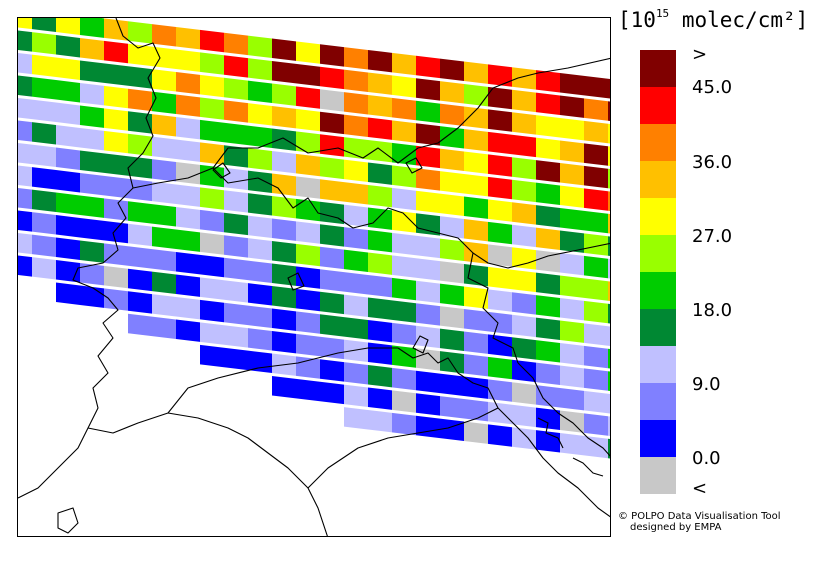 The width and height of the screenshot is (813, 566). Describe the element at coordinates (712, 236) in the screenshot. I see `legend-tick-27: 27.0` at that location.